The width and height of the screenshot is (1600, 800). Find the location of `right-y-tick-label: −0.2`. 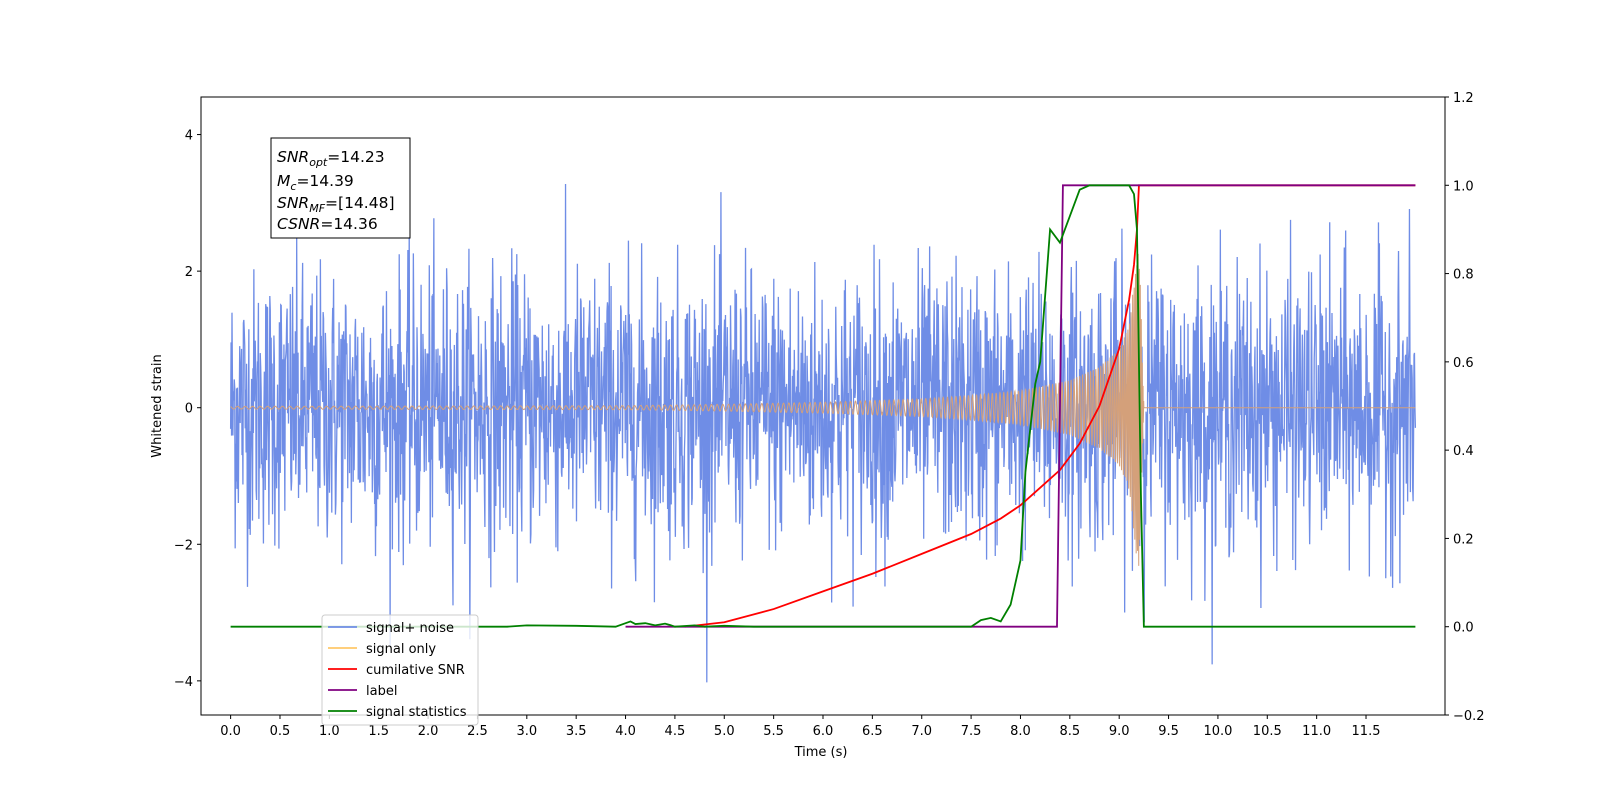

right-y-tick-label: −0.2 is located at coordinates (1469, 716).